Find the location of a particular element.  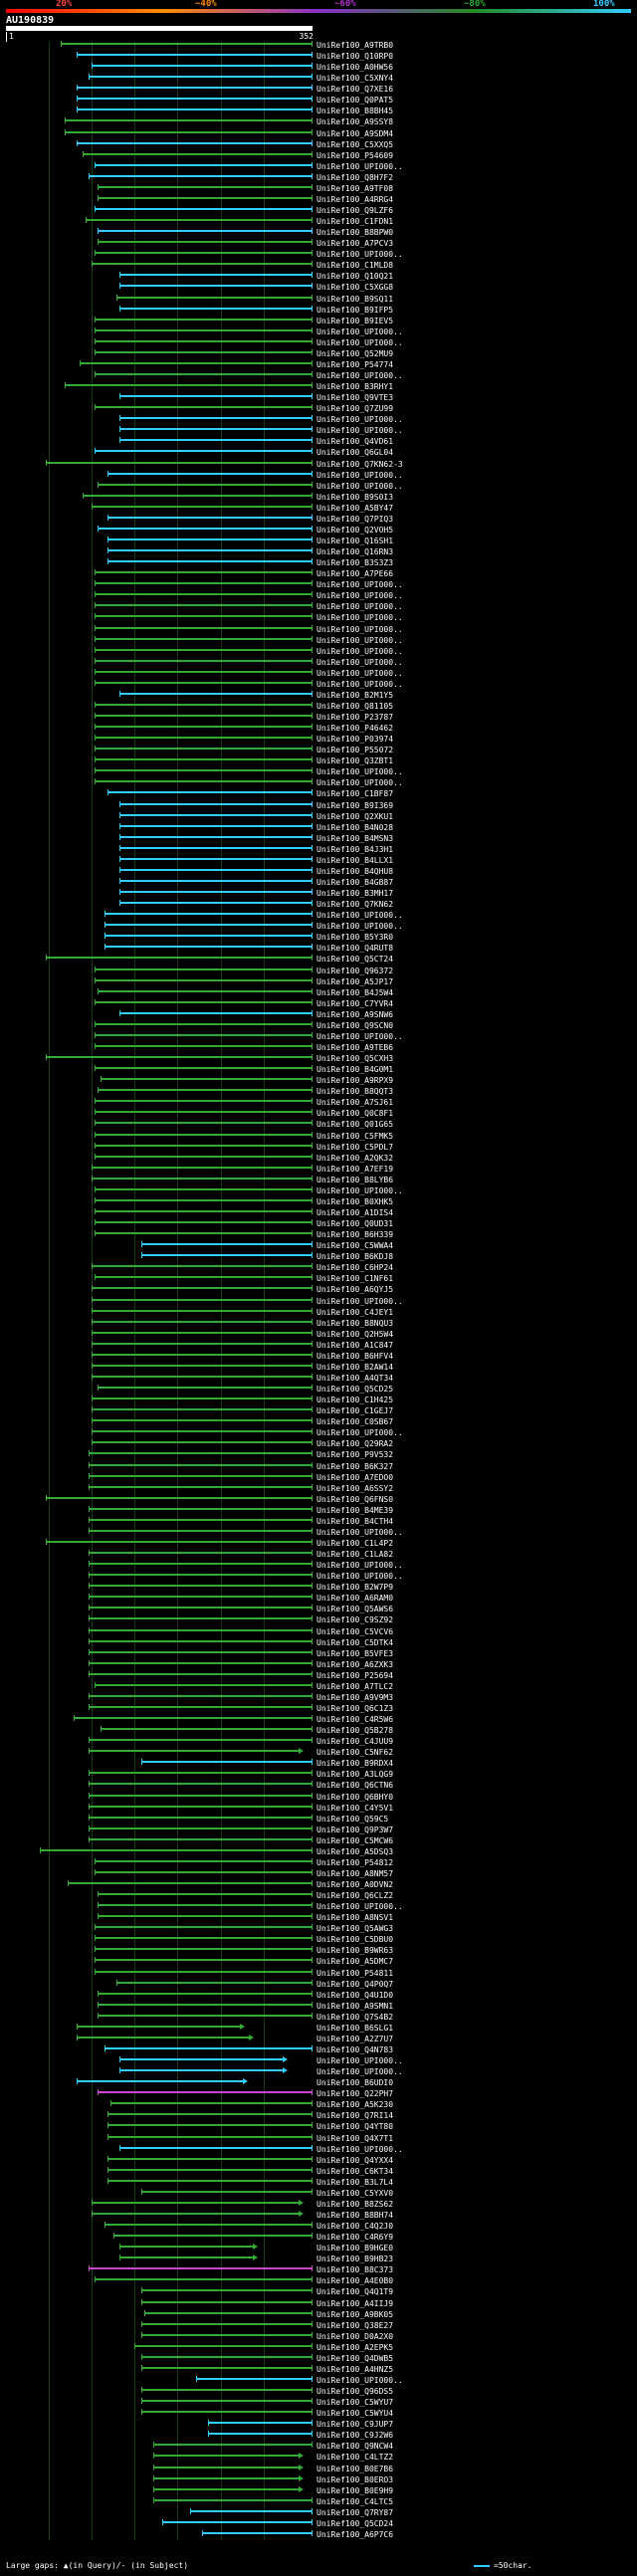

hit-row: UniRef100_A6QYJ5 is located at coordinates (318, 1289).